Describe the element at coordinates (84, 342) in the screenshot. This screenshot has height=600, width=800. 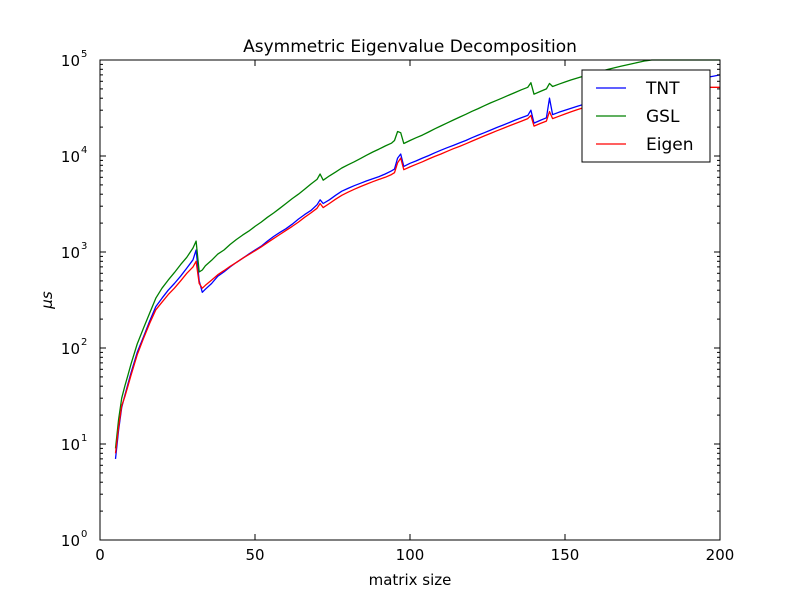
I see `y-tick-label-exponent: 2` at that location.